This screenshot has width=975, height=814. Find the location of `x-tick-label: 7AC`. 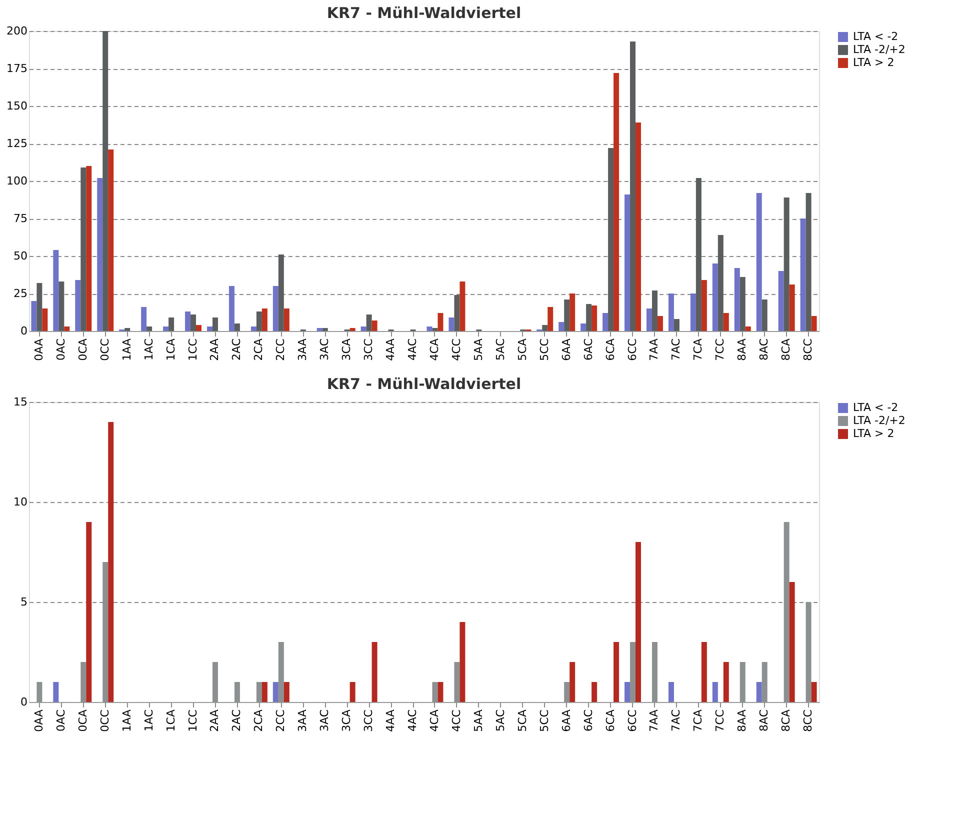

x-tick-label: 7AC is located at coordinates (676, 720).